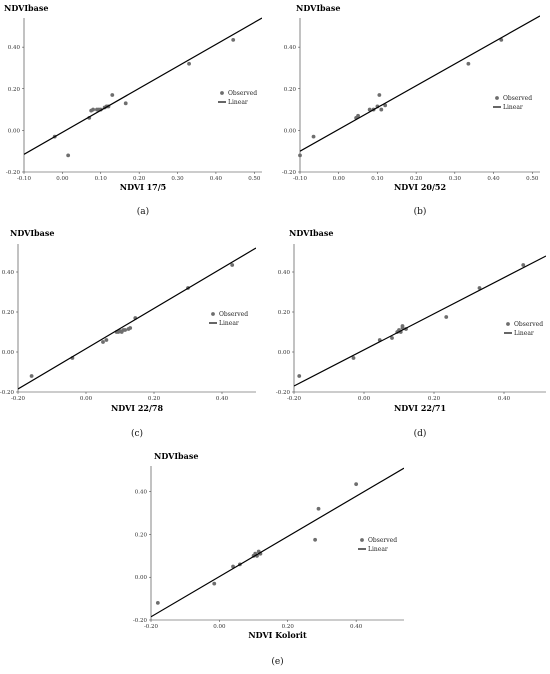 The image size is (550, 674). What do you see at coordinates (420, 187) in the screenshot?
I see `x-axis-title: NDVI 20/52` at bounding box center [420, 187].